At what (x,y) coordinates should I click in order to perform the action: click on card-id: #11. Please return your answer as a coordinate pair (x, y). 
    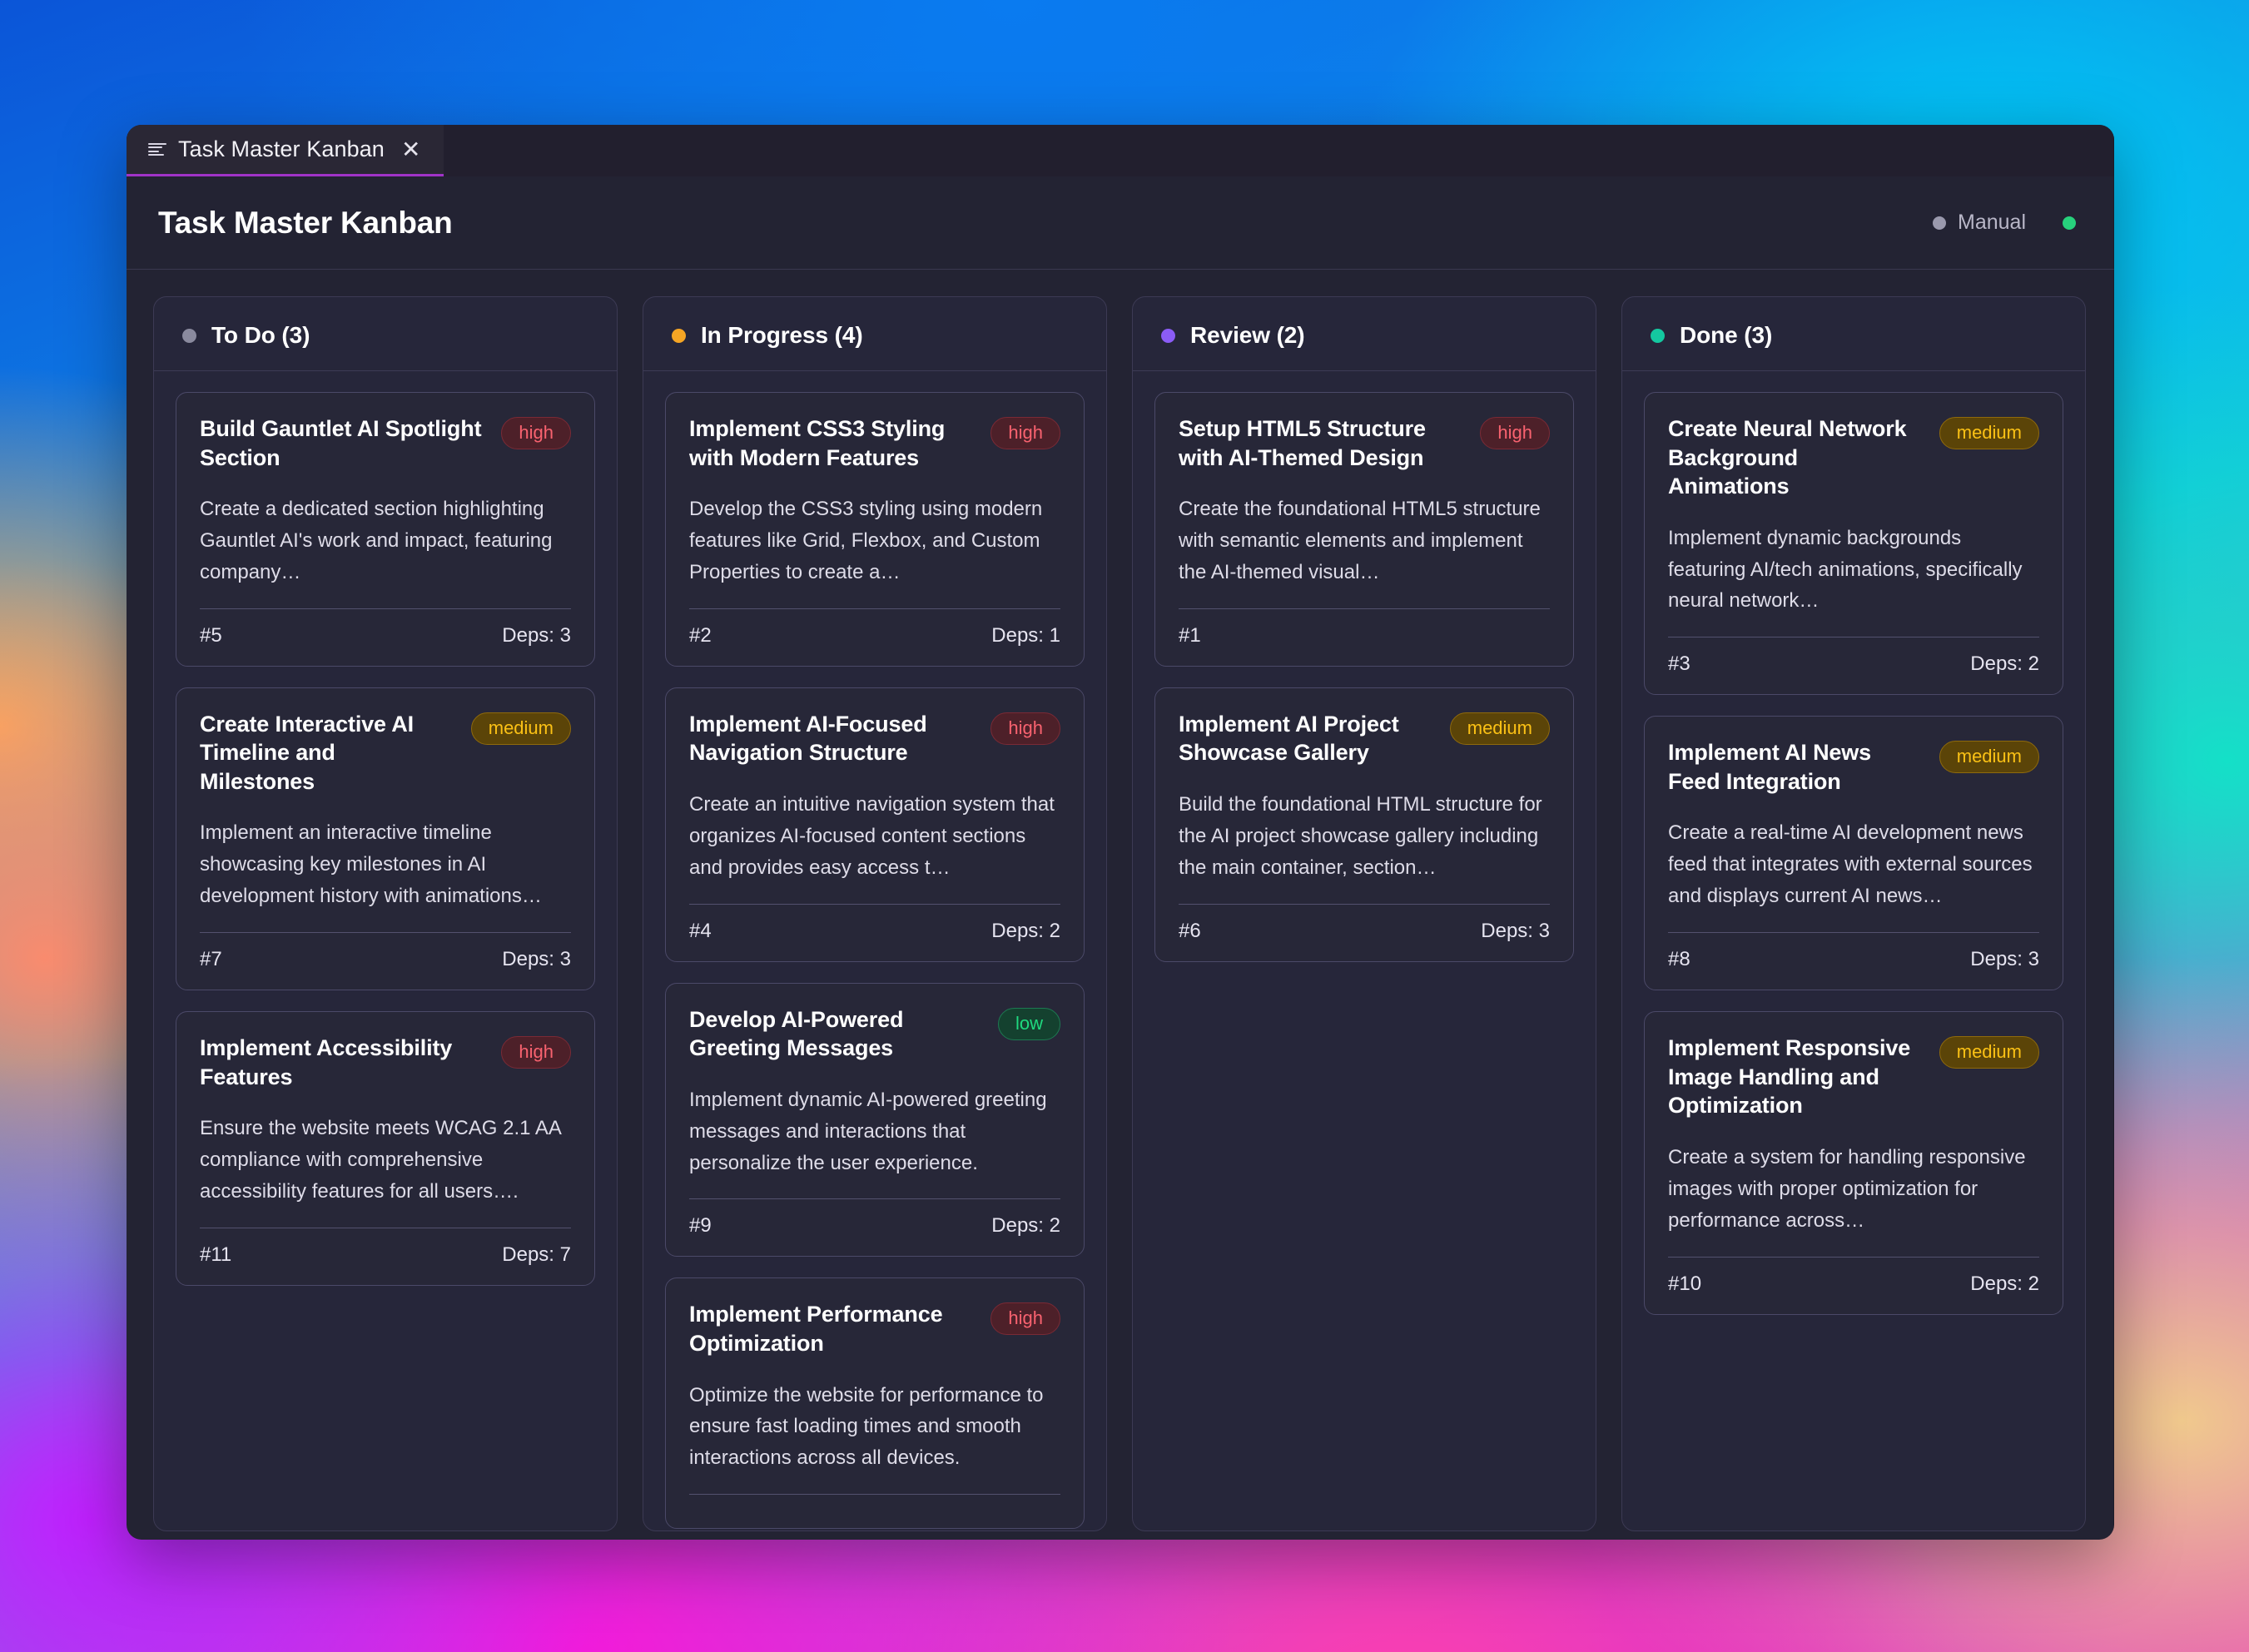
    Looking at the image, I should click on (216, 1254).